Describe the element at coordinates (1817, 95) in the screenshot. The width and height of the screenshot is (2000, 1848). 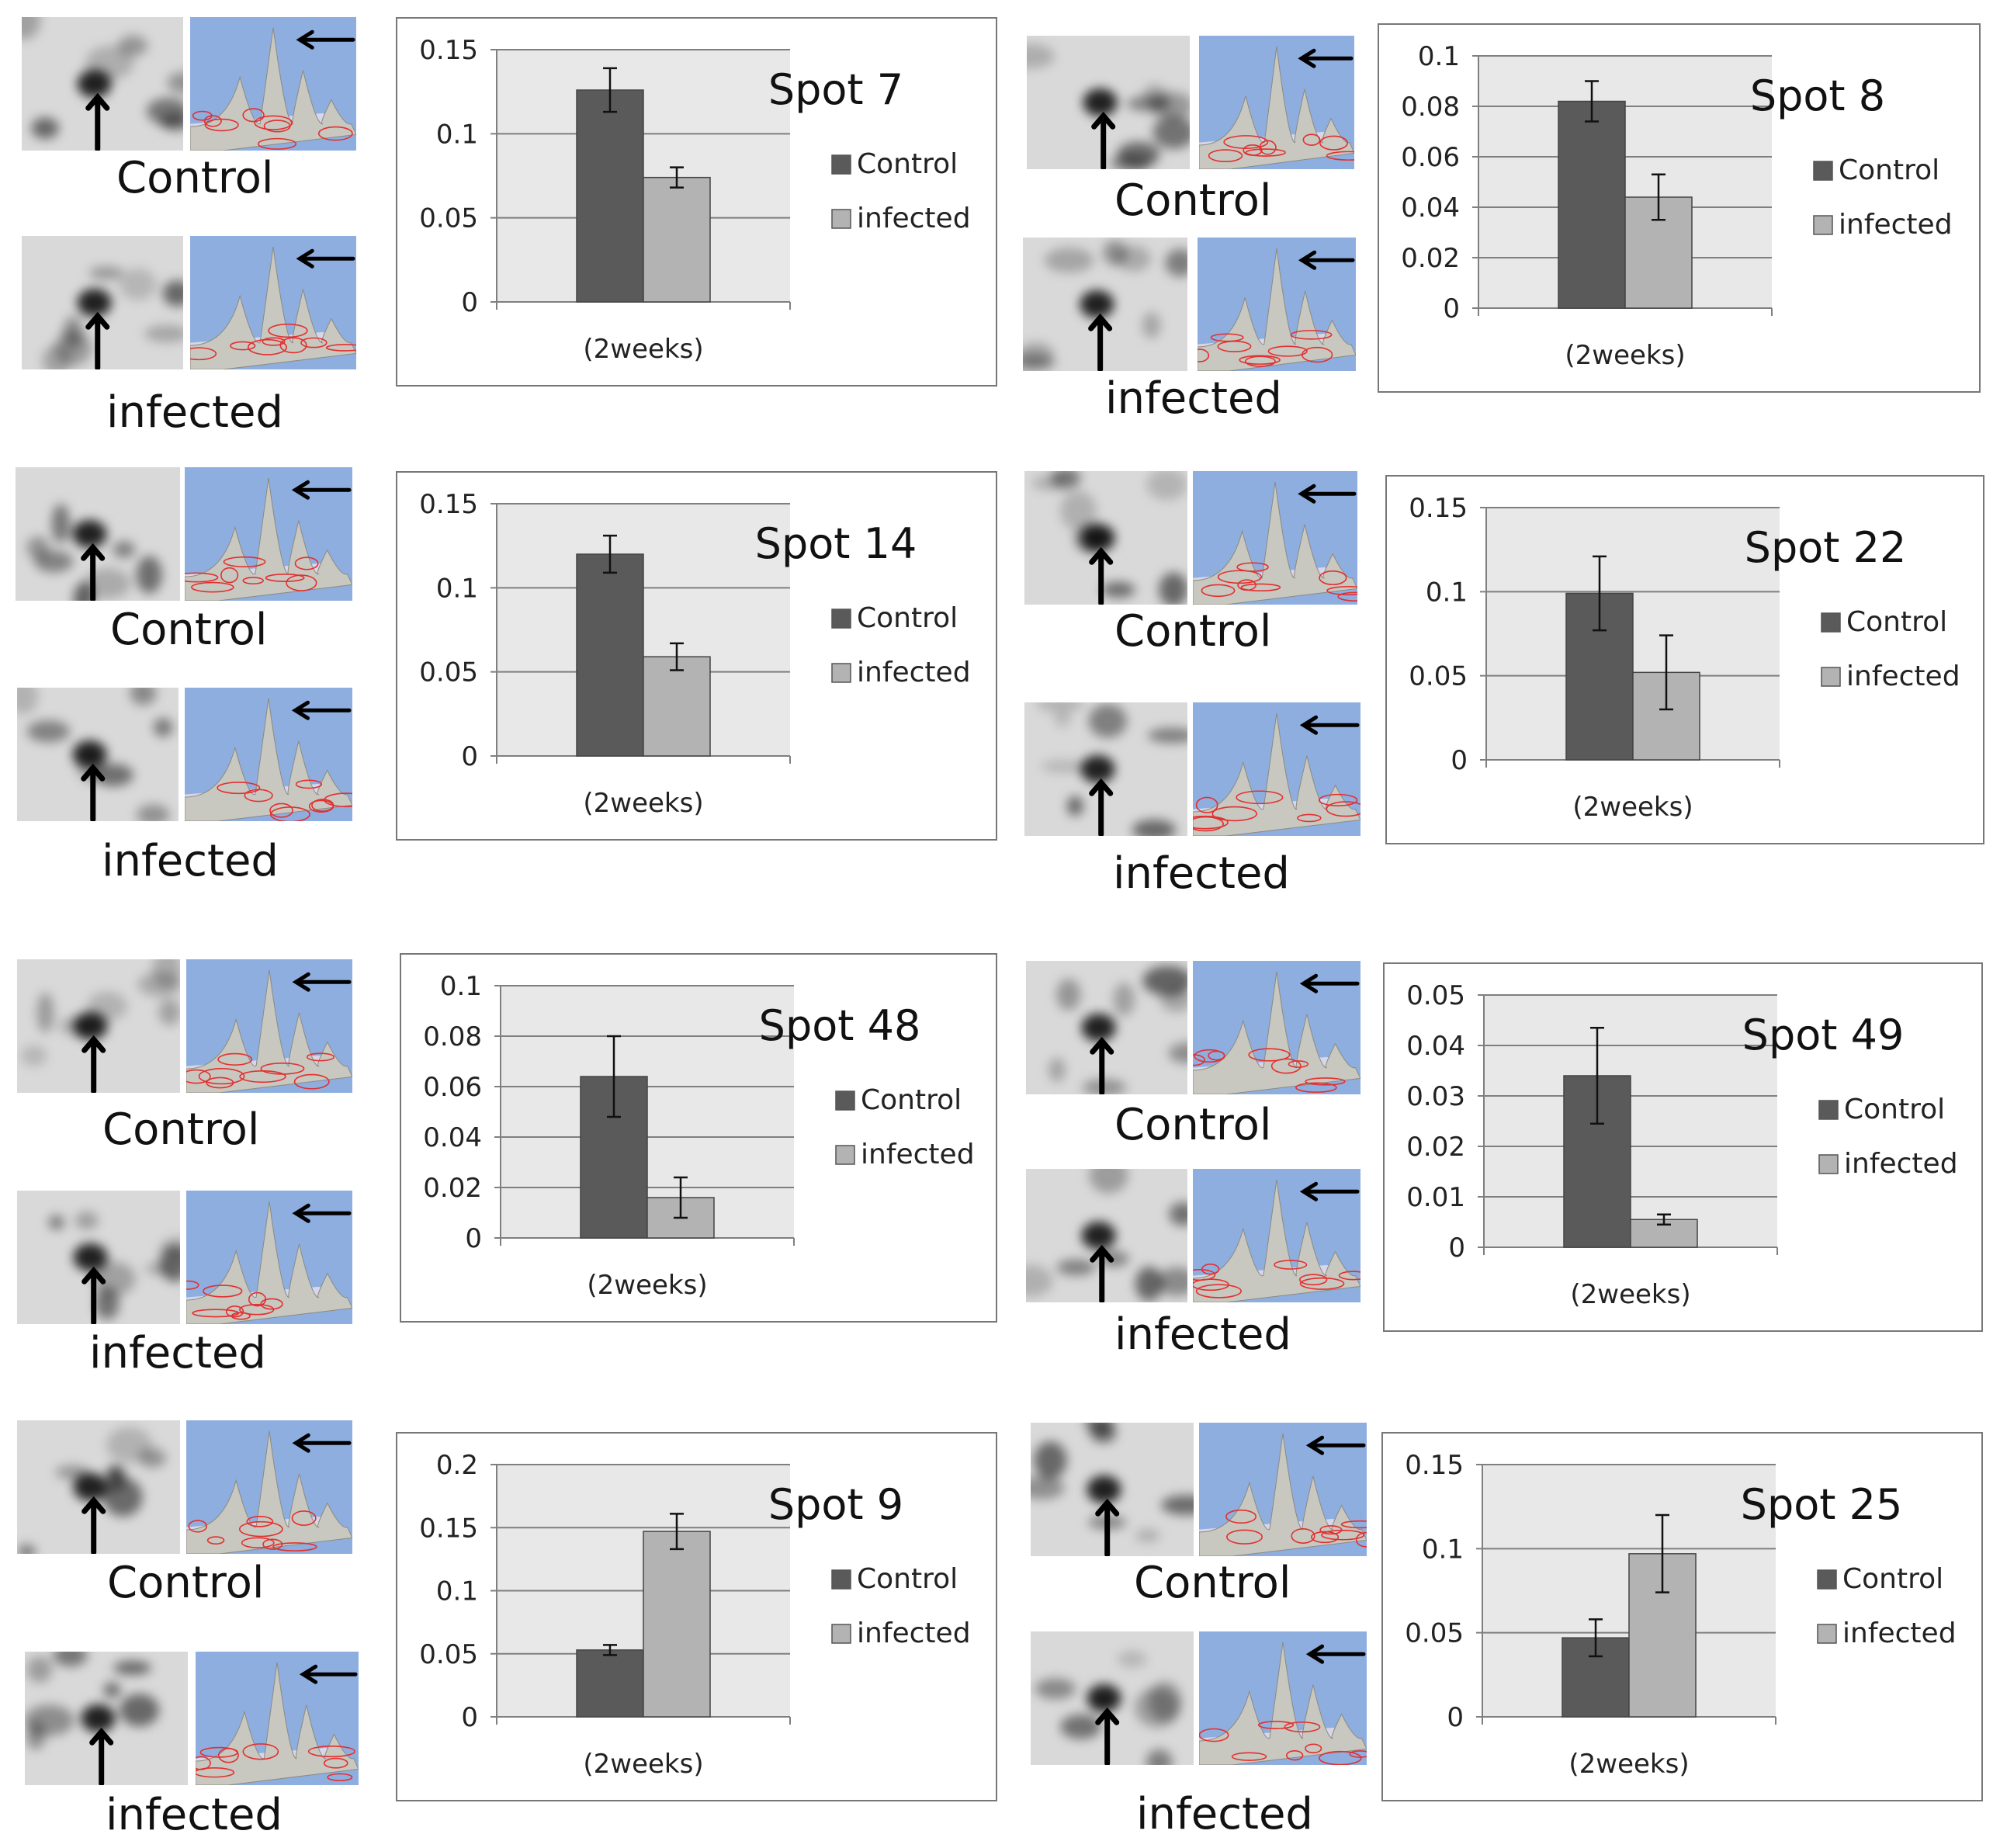
I see `chart-title: Spot 8` at that location.